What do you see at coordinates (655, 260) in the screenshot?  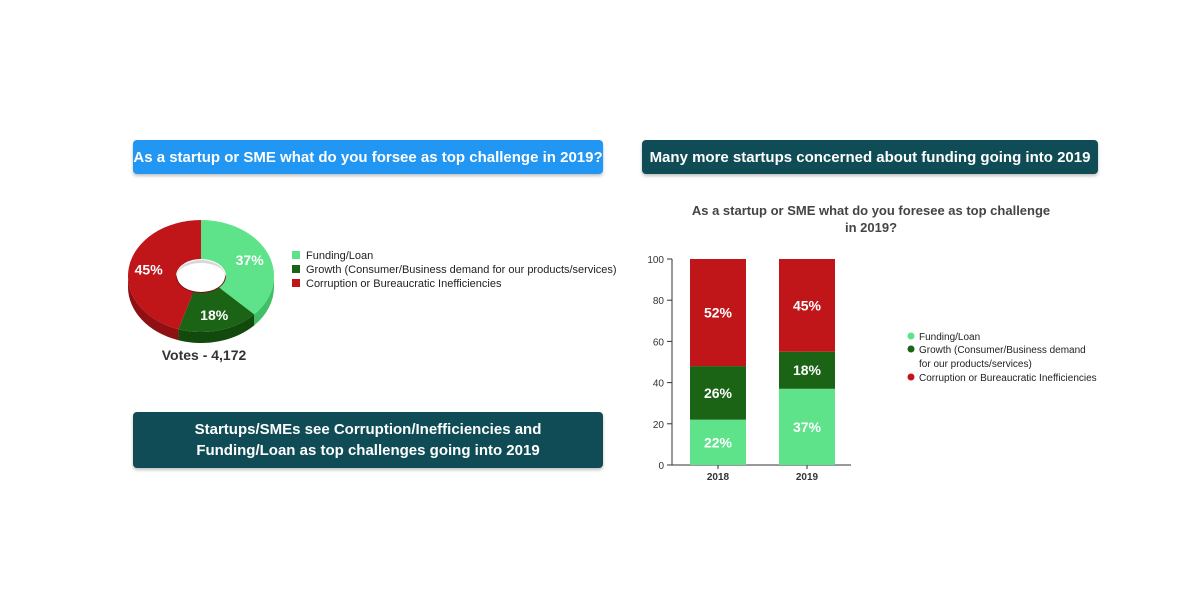 I see `y-tick-label: 100` at bounding box center [655, 260].